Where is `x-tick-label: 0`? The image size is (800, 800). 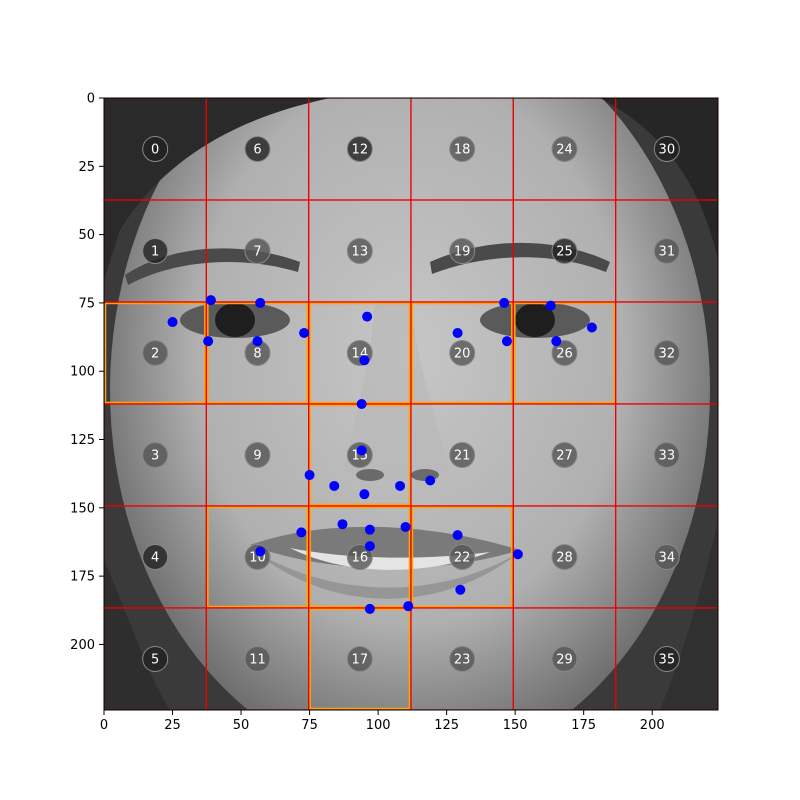
x-tick-label: 0 is located at coordinates (104, 725).